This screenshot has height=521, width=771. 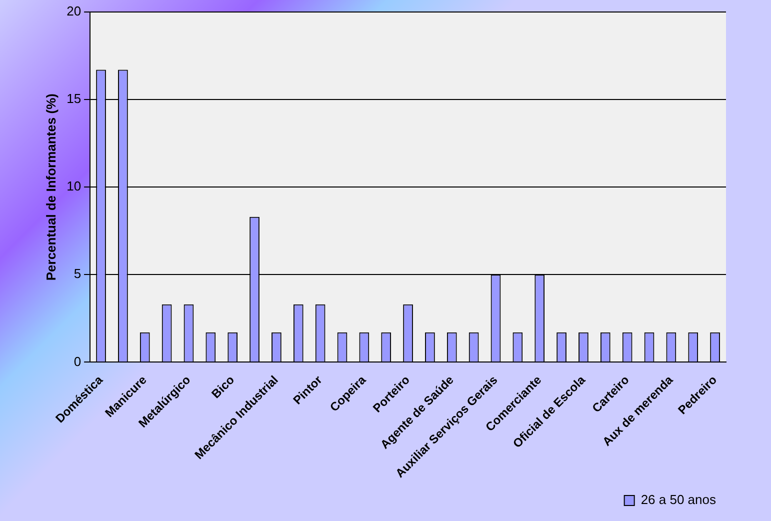 I want to click on legend-label: 26 a 50 anos, so click(x=678, y=500).